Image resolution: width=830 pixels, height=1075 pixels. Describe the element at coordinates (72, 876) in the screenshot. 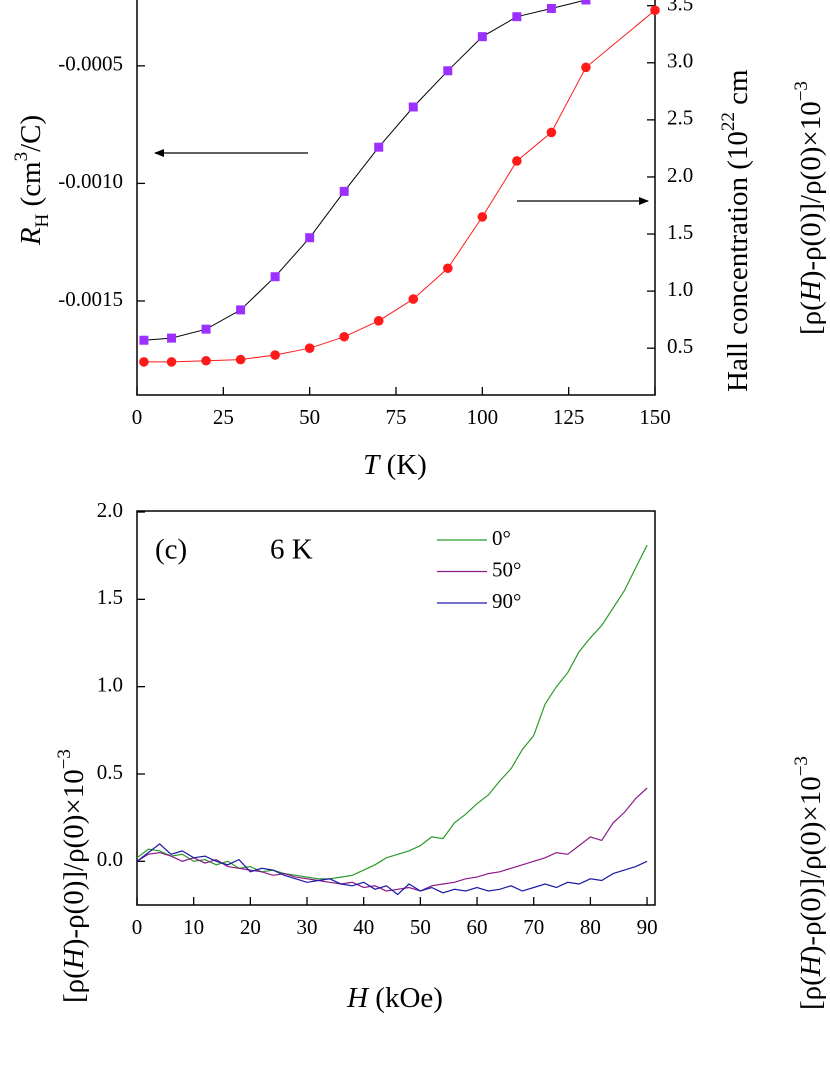

I see `y-axis-label: [ρ(H)-ρ(0)]/ρ(0)×10−3` at that location.